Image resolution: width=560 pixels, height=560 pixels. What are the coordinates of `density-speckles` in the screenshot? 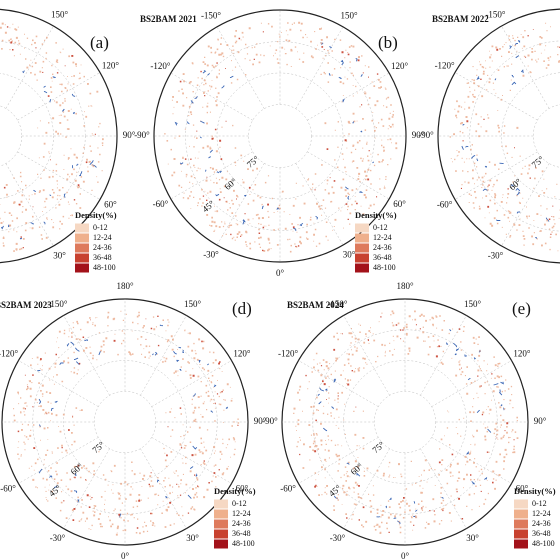 It's located at (279, 141).